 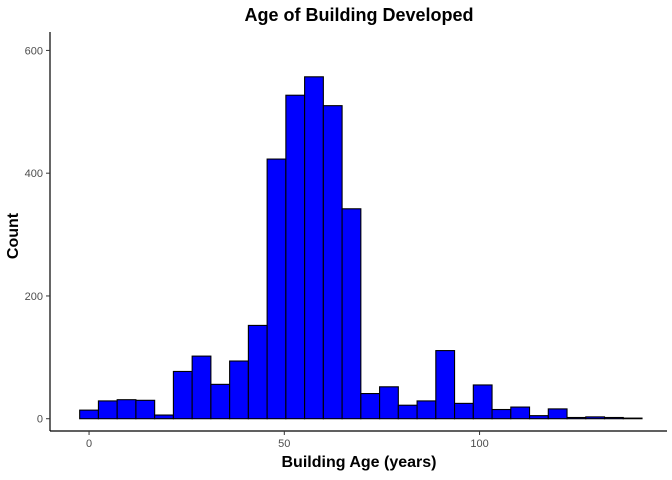 I want to click on y-tick-label: 400, so click(x=34, y=174).